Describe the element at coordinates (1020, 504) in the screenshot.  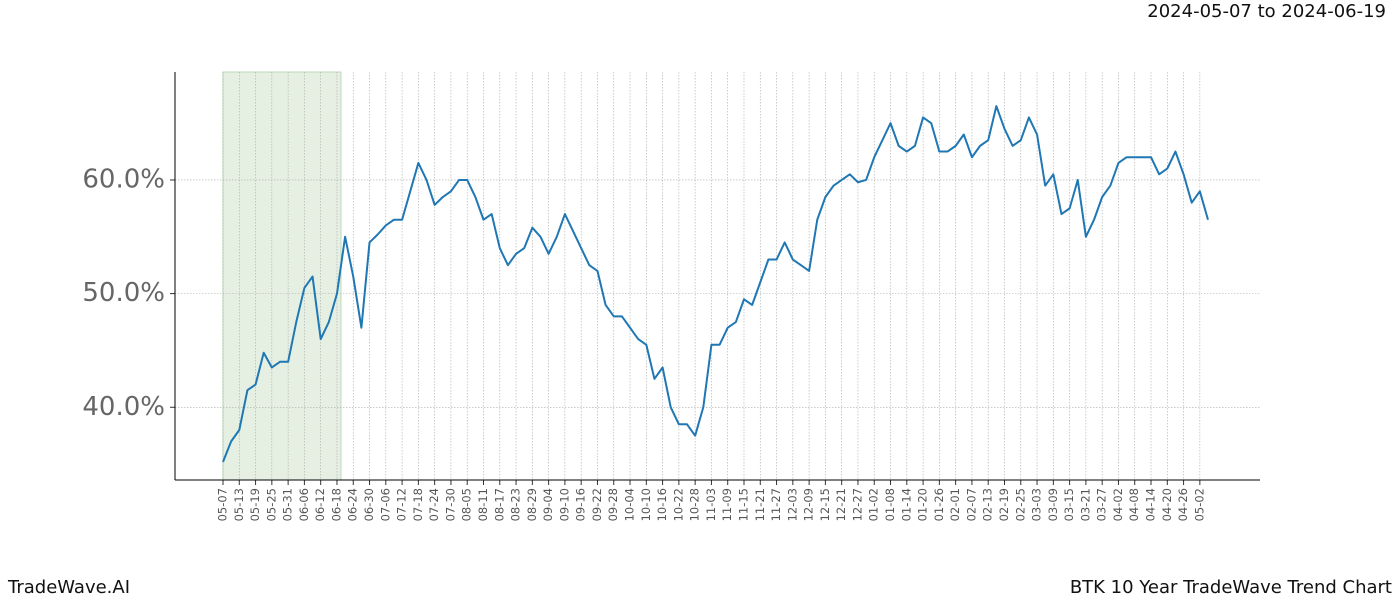
I see `x-tick-label: 02-25` at that location.